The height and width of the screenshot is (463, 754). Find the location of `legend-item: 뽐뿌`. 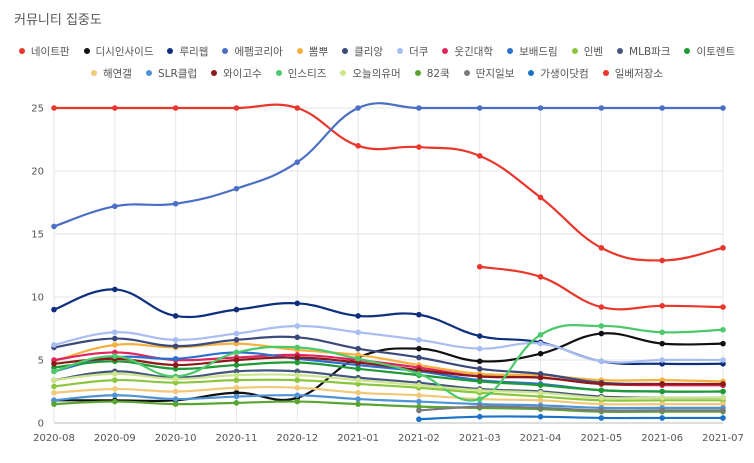

legend-item: 뽐뿌 is located at coordinates (312, 51).